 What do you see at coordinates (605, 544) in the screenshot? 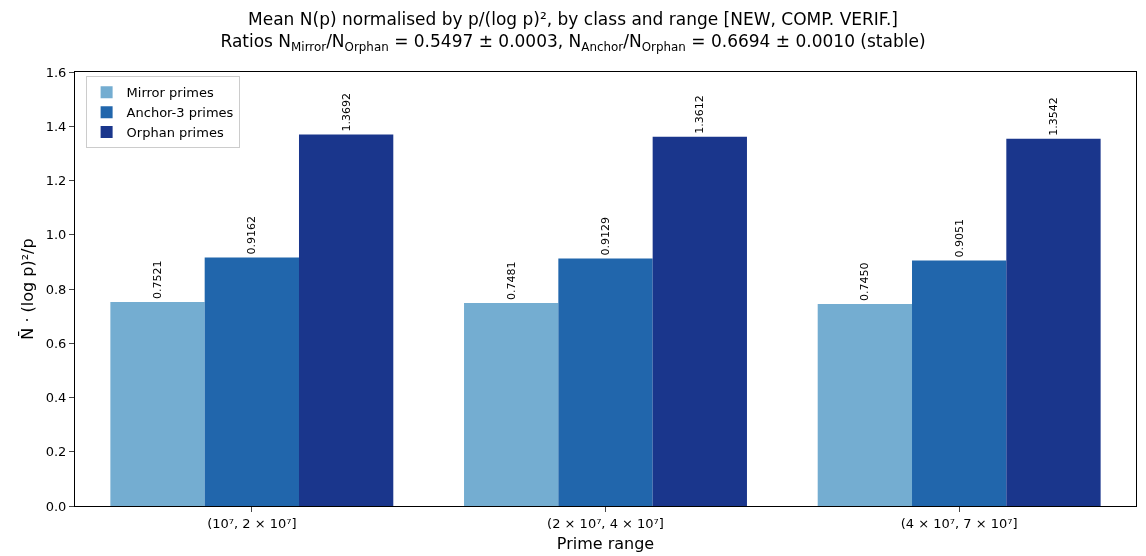
I see `x-axis-title: Prime range` at bounding box center [605, 544].